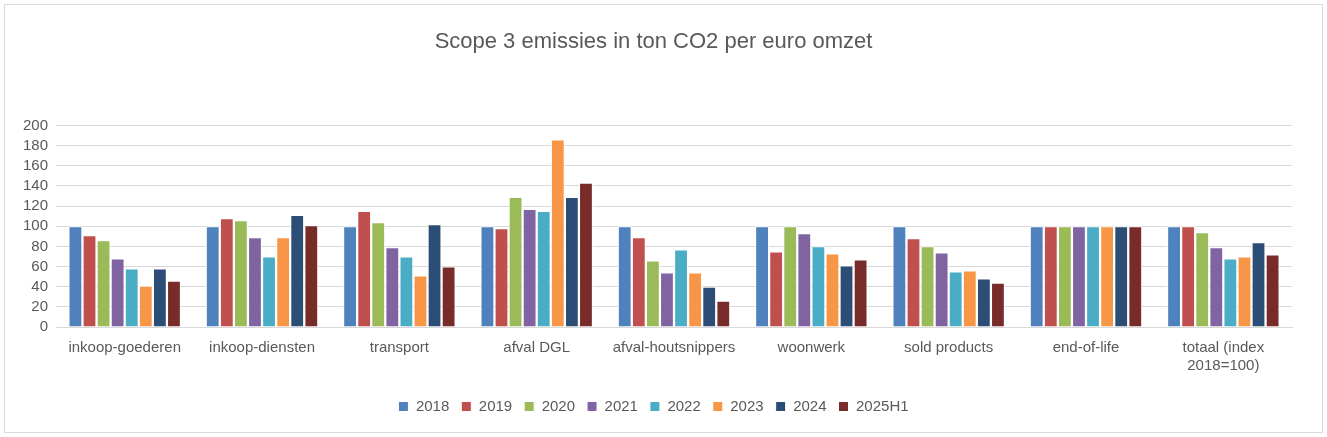 Image resolution: width=1327 pixels, height=437 pixels. Describe the element at coordinates (124, 347) in the screenshot. I see `x-tick-label: inkoop-goederen` at that location.